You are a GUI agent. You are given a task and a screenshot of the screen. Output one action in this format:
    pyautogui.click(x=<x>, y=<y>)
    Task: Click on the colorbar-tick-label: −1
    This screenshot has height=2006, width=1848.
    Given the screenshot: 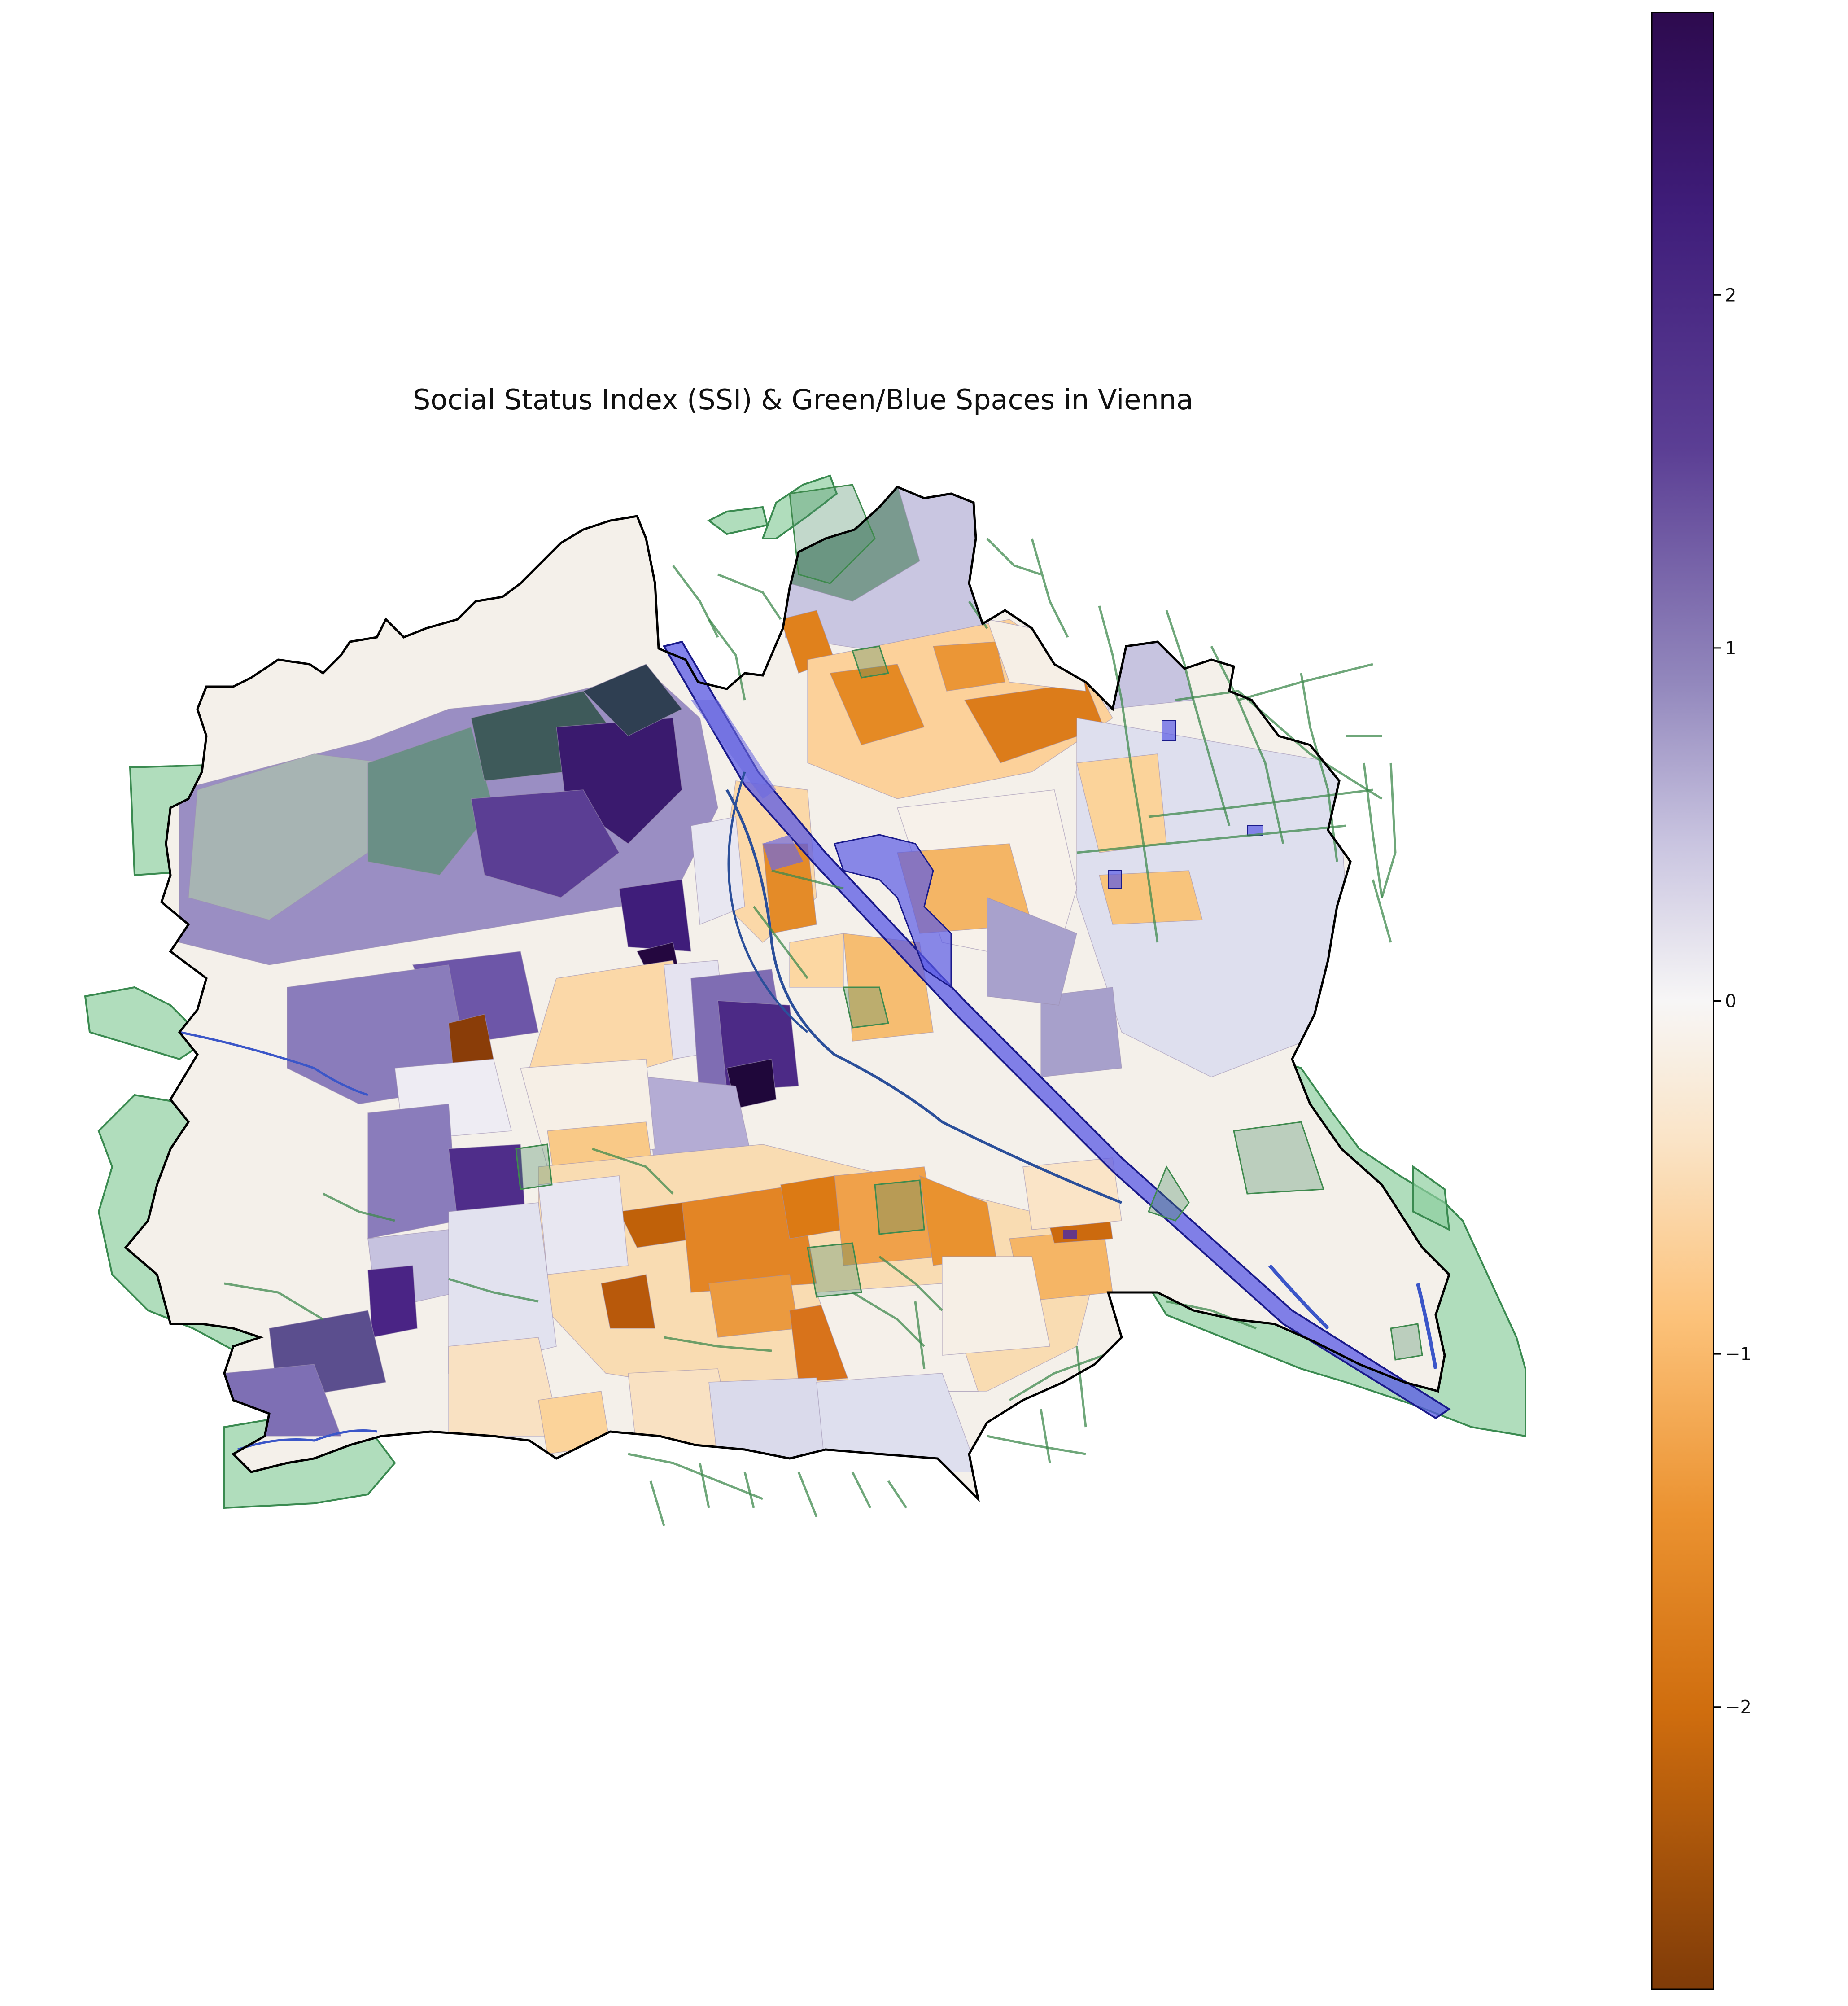 What is the action you would take?
    pyautogui.click(x=1738, y=1354)
    